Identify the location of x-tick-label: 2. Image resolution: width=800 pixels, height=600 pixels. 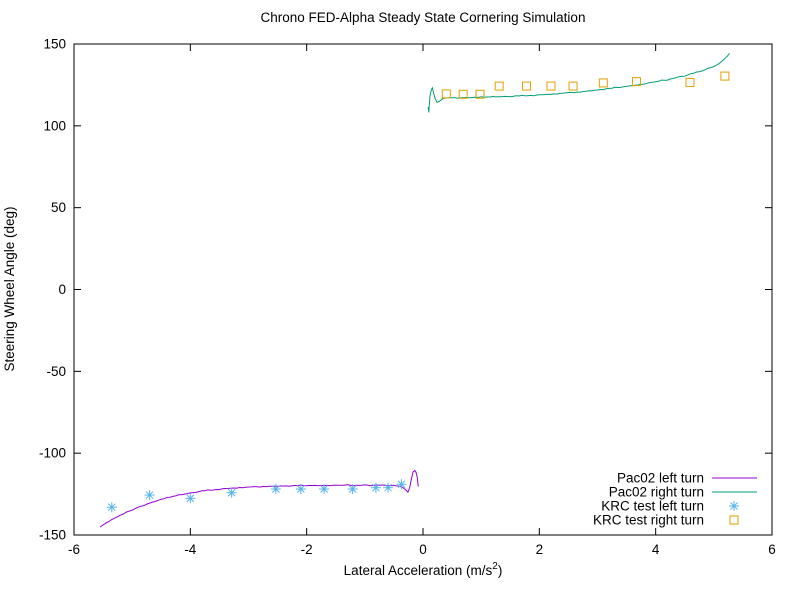
(540, 549).